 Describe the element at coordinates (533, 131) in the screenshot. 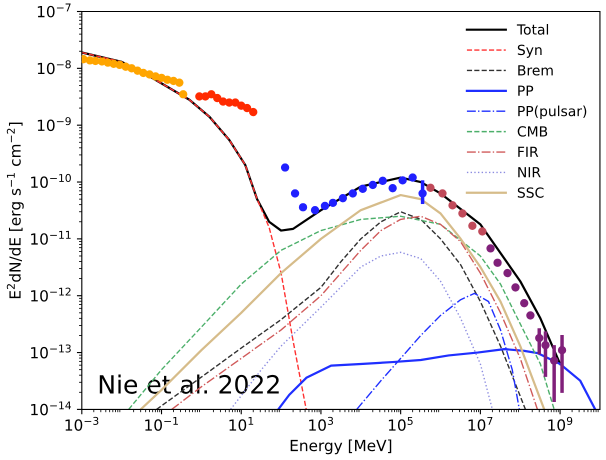

I see `legend-label: CMB` at that location.